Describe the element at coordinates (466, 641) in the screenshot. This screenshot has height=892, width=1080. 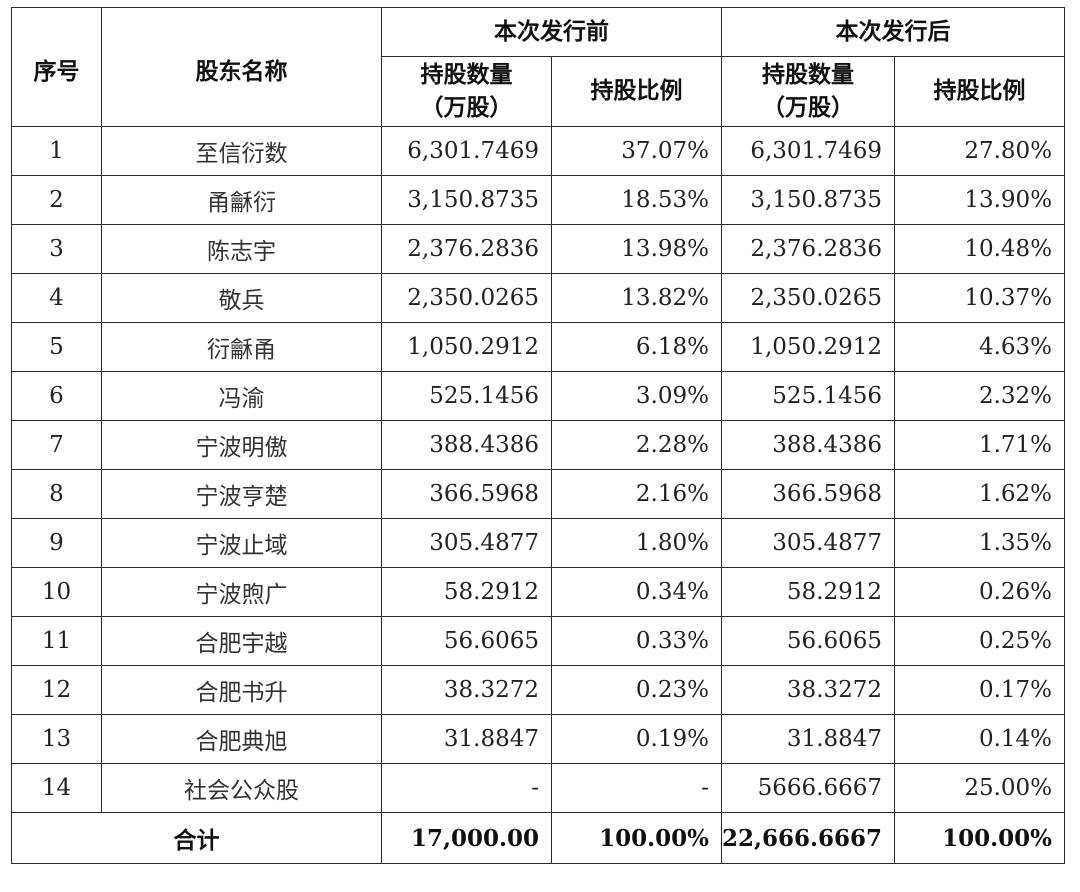
I see `cell-before-shares: 56.6065` at that location.